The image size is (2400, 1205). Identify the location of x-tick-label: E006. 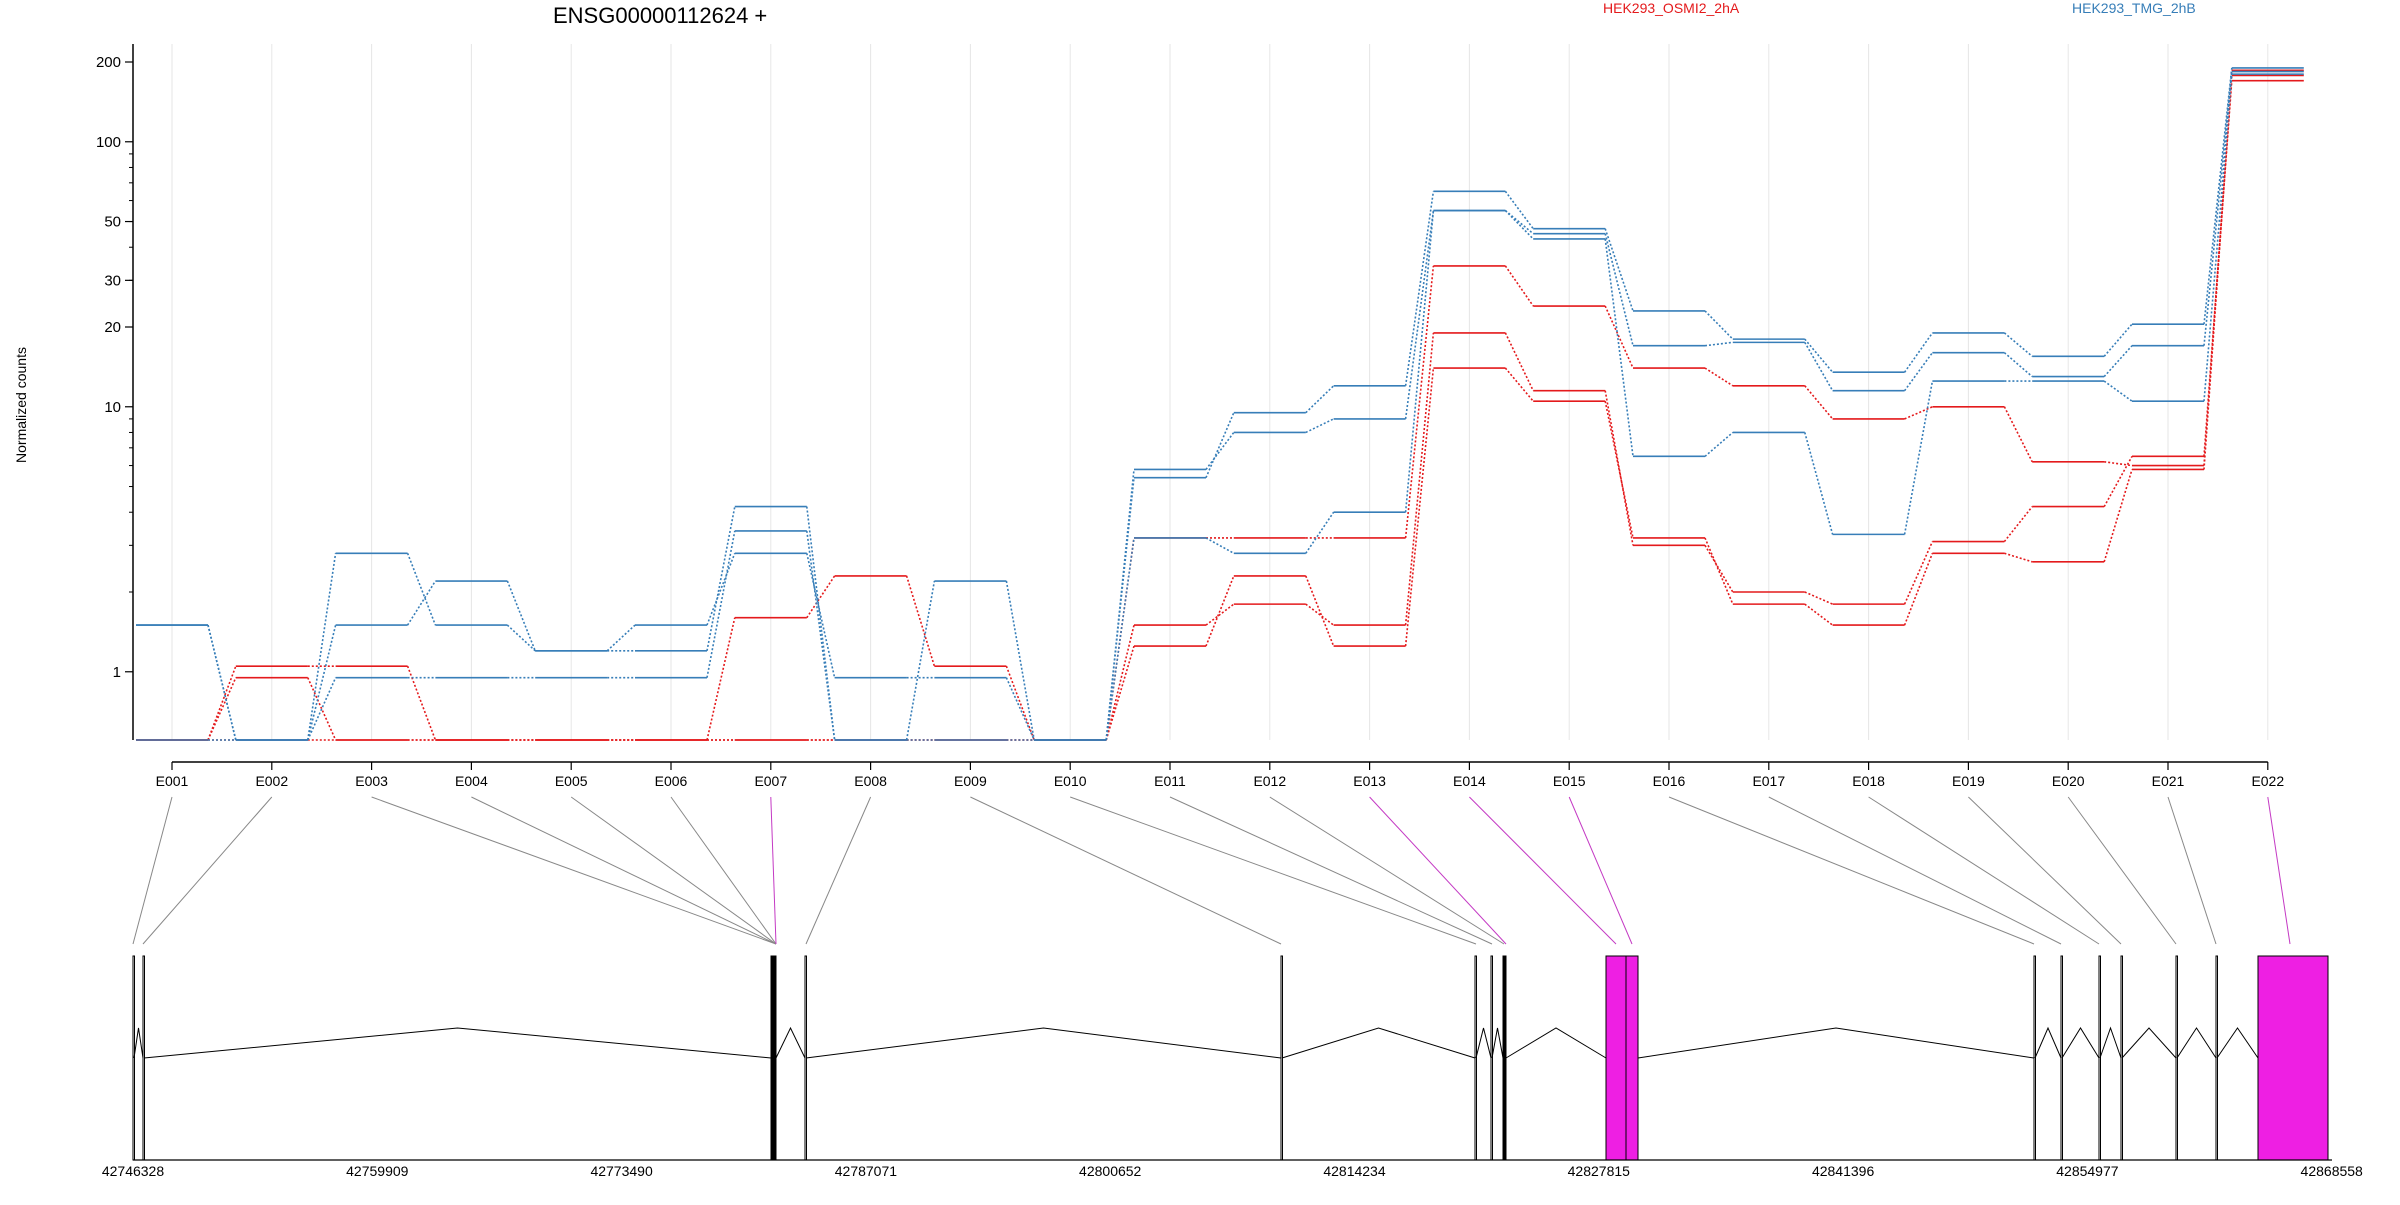
(671, 781).